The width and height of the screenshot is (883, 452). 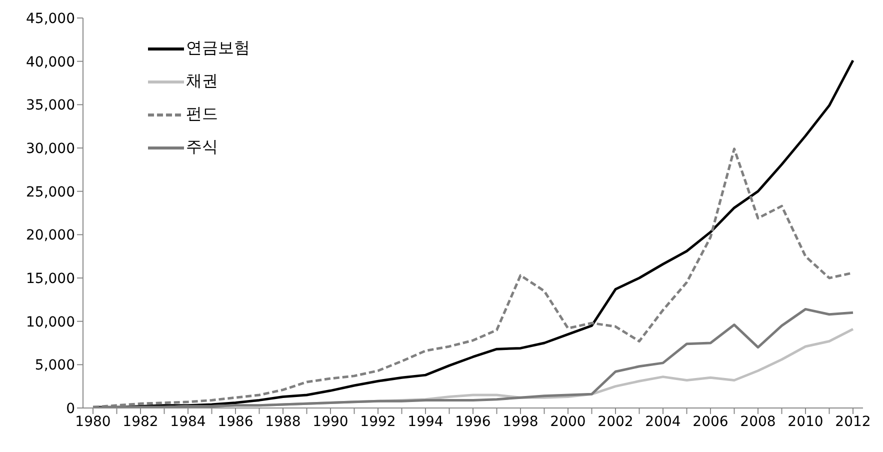 I want to click on y-tick-label: 25,000, so click(x=50, y=192).